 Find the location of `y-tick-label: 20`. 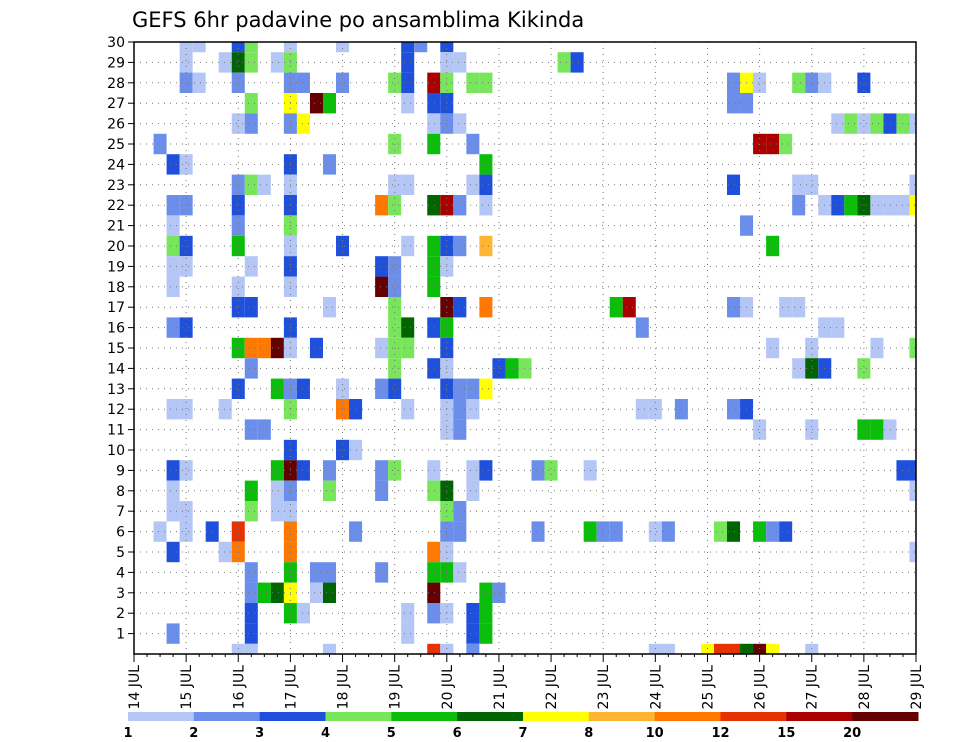

y-tick-label: 20 is located at coordinates (116, 247).